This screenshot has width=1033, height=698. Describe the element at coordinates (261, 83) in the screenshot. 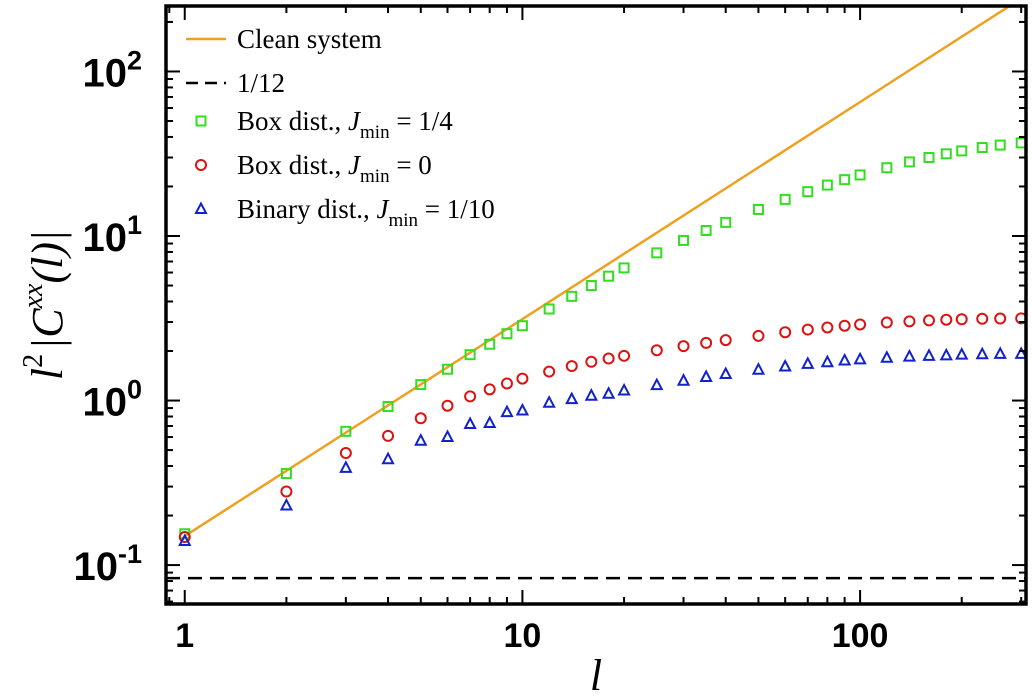

I see `legend-label: 1/12` at that location.